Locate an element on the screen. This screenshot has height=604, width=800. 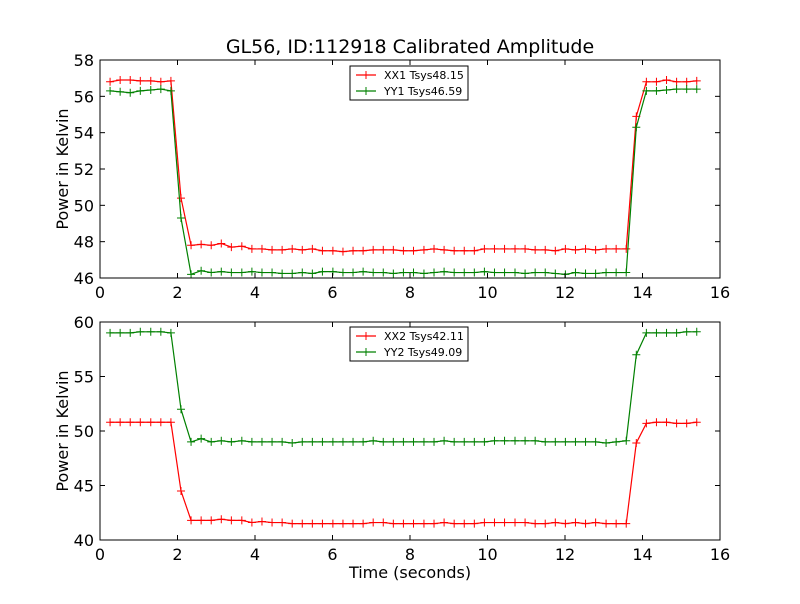
legend-box is located at coordinates (409, 344).